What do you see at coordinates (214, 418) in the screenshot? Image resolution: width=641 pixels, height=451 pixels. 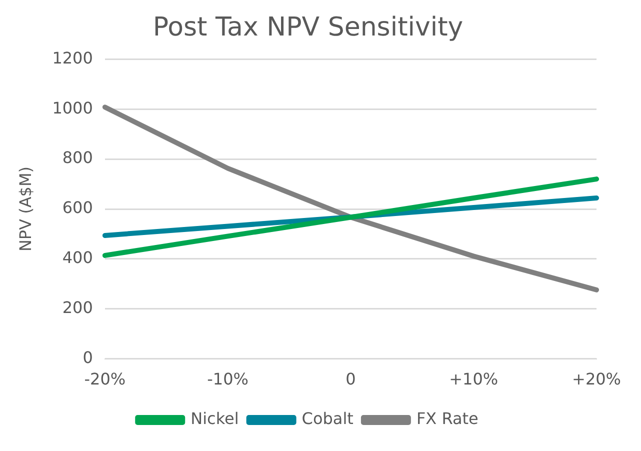 I see `legend-label: Nickel` at bounding box center [214, 418].